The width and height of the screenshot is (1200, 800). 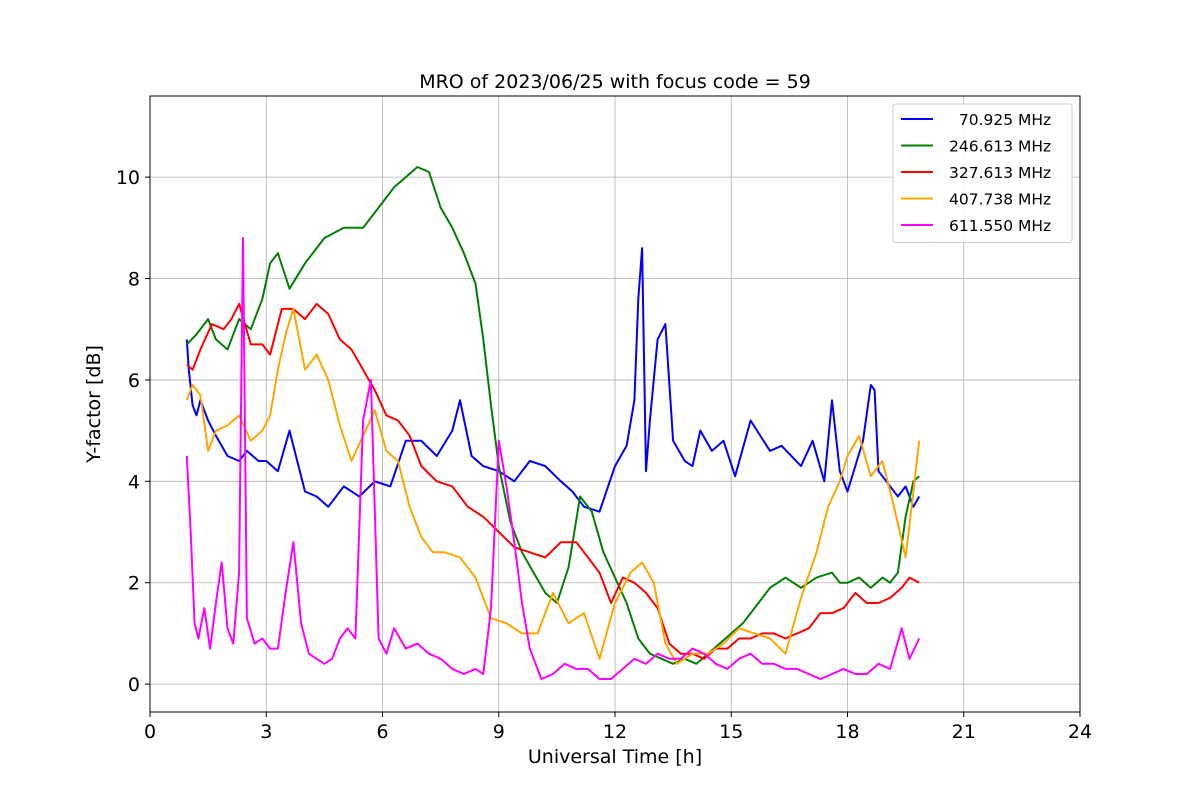 I want to click on x-tick-label: 3, so click(x=266, y=732).